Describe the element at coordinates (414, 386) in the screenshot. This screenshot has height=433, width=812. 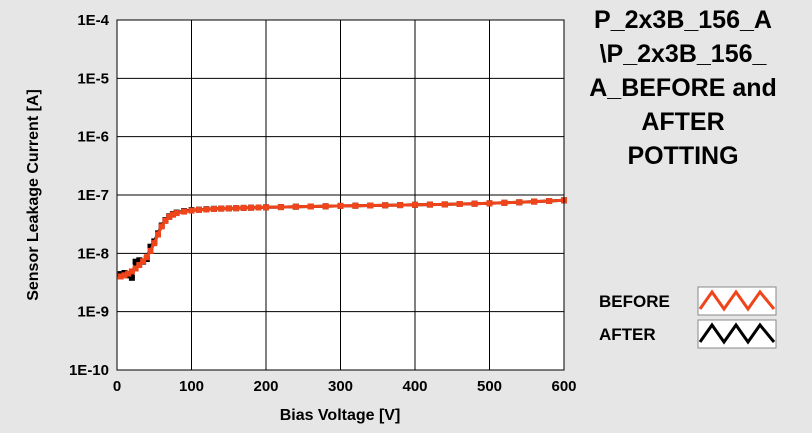
I see `x-tick-label: 400` at that location.